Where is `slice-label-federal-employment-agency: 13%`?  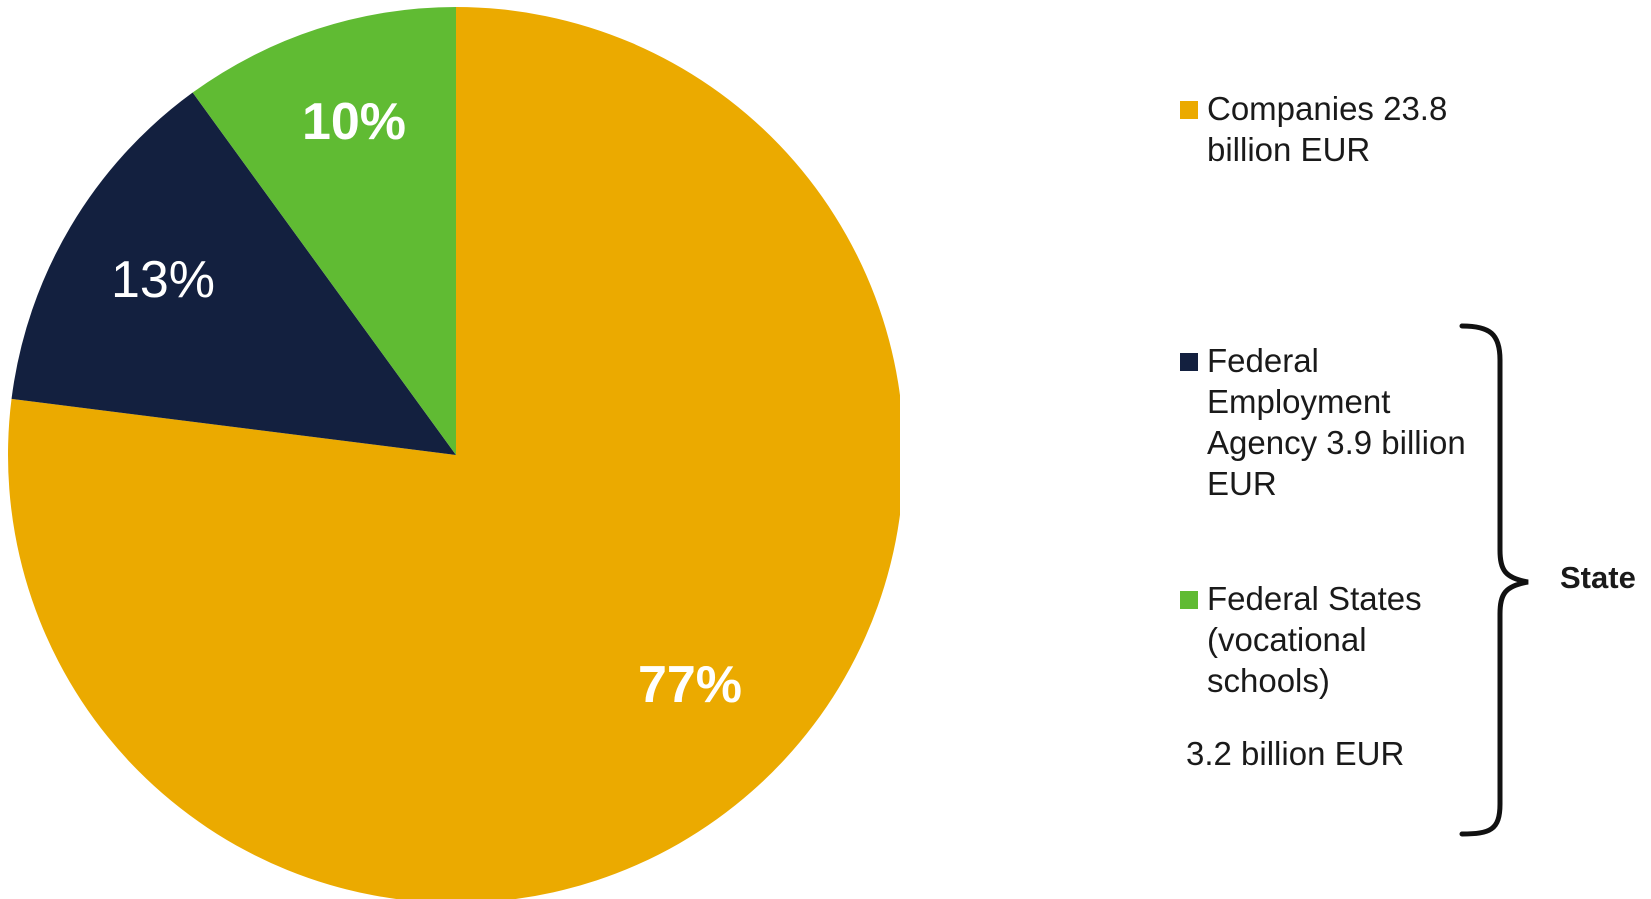 slice-label-federal-employment-agency: 13% is located at coordinates (163, 280).